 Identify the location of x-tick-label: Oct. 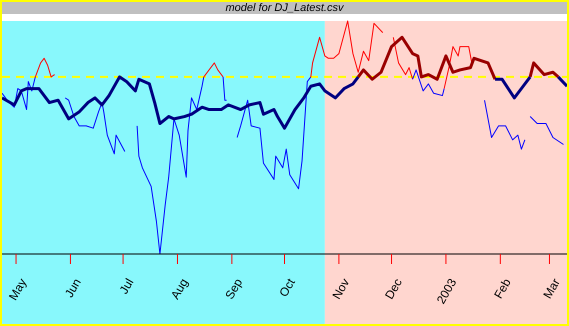
(287, 288).